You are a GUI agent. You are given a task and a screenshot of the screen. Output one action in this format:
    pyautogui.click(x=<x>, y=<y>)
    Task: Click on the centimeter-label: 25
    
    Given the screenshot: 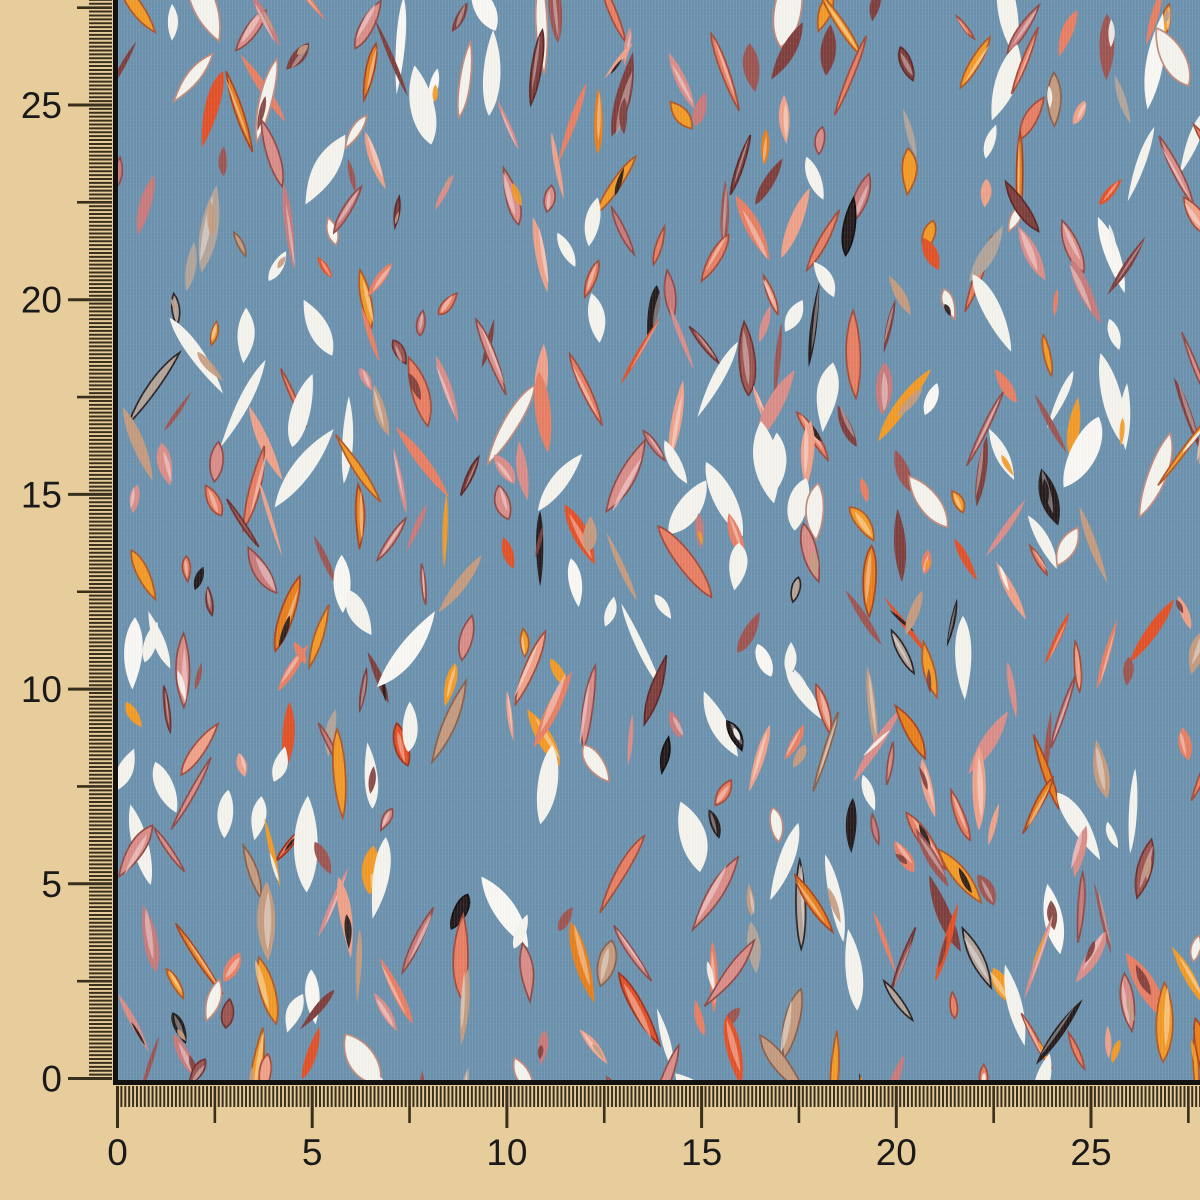 What is the action you would take?
    pyautogui.click(x=1090, y=1152)
    